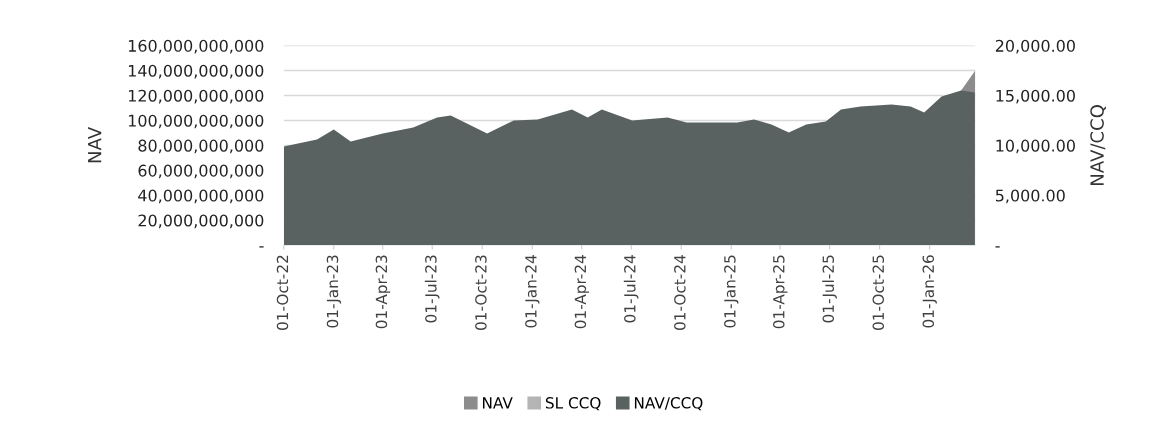 The height and width of the screenshot is (434, 1168). What do you see at coordinates (432, 289) in the screenshot?
I see `x-tick-label: 01-Jul-23` at bounding box center [432, 289].